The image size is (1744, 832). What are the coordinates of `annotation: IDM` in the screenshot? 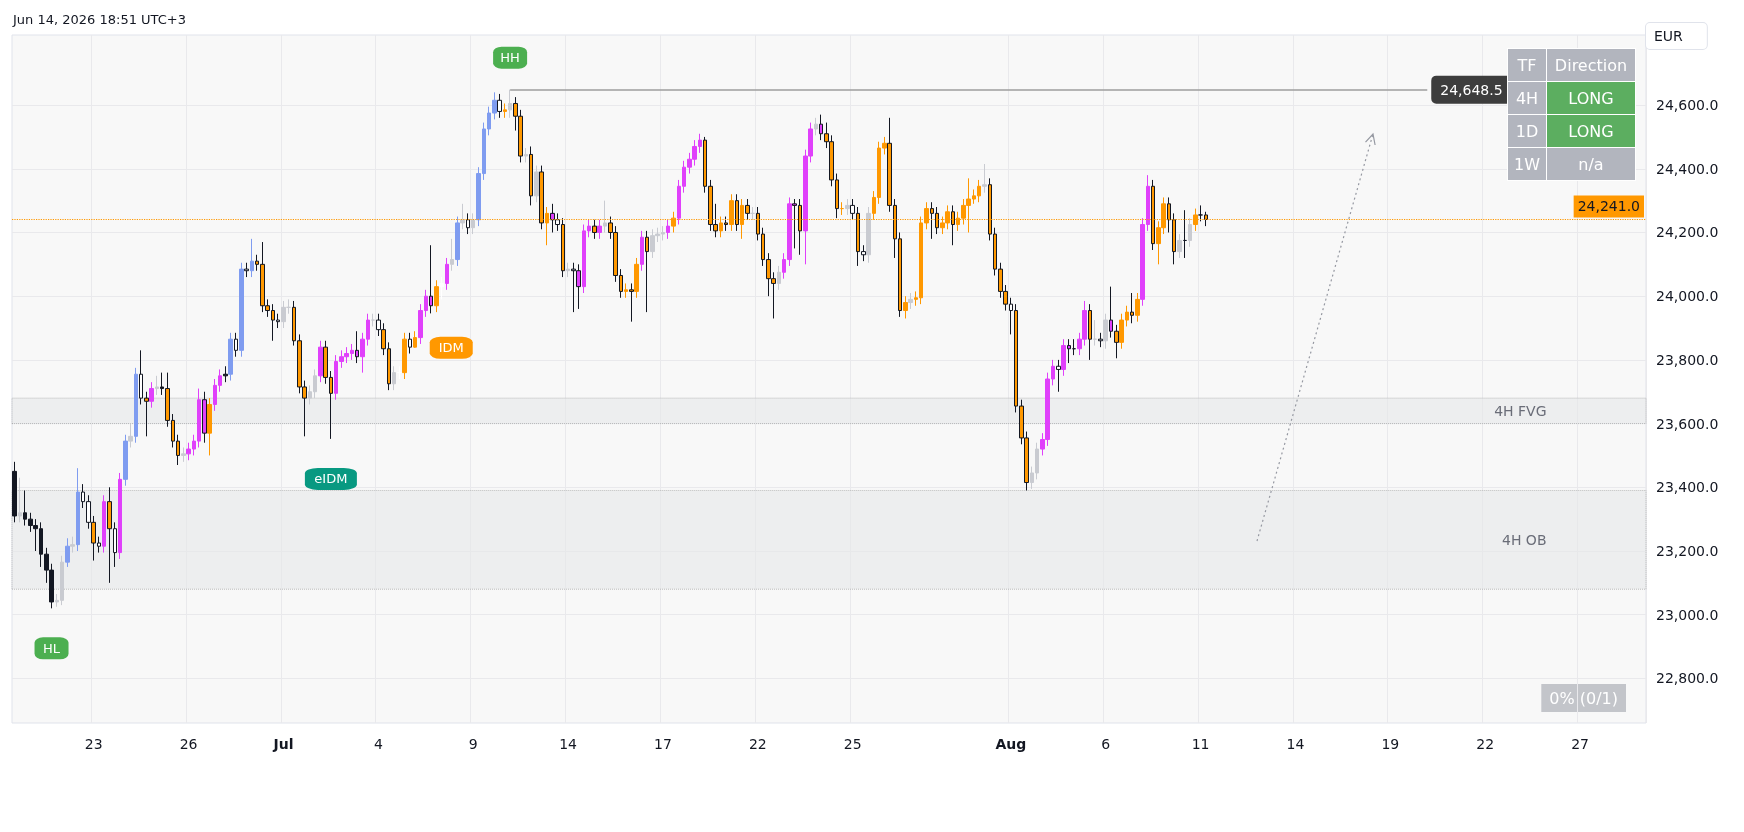 It's located at (451, 348).